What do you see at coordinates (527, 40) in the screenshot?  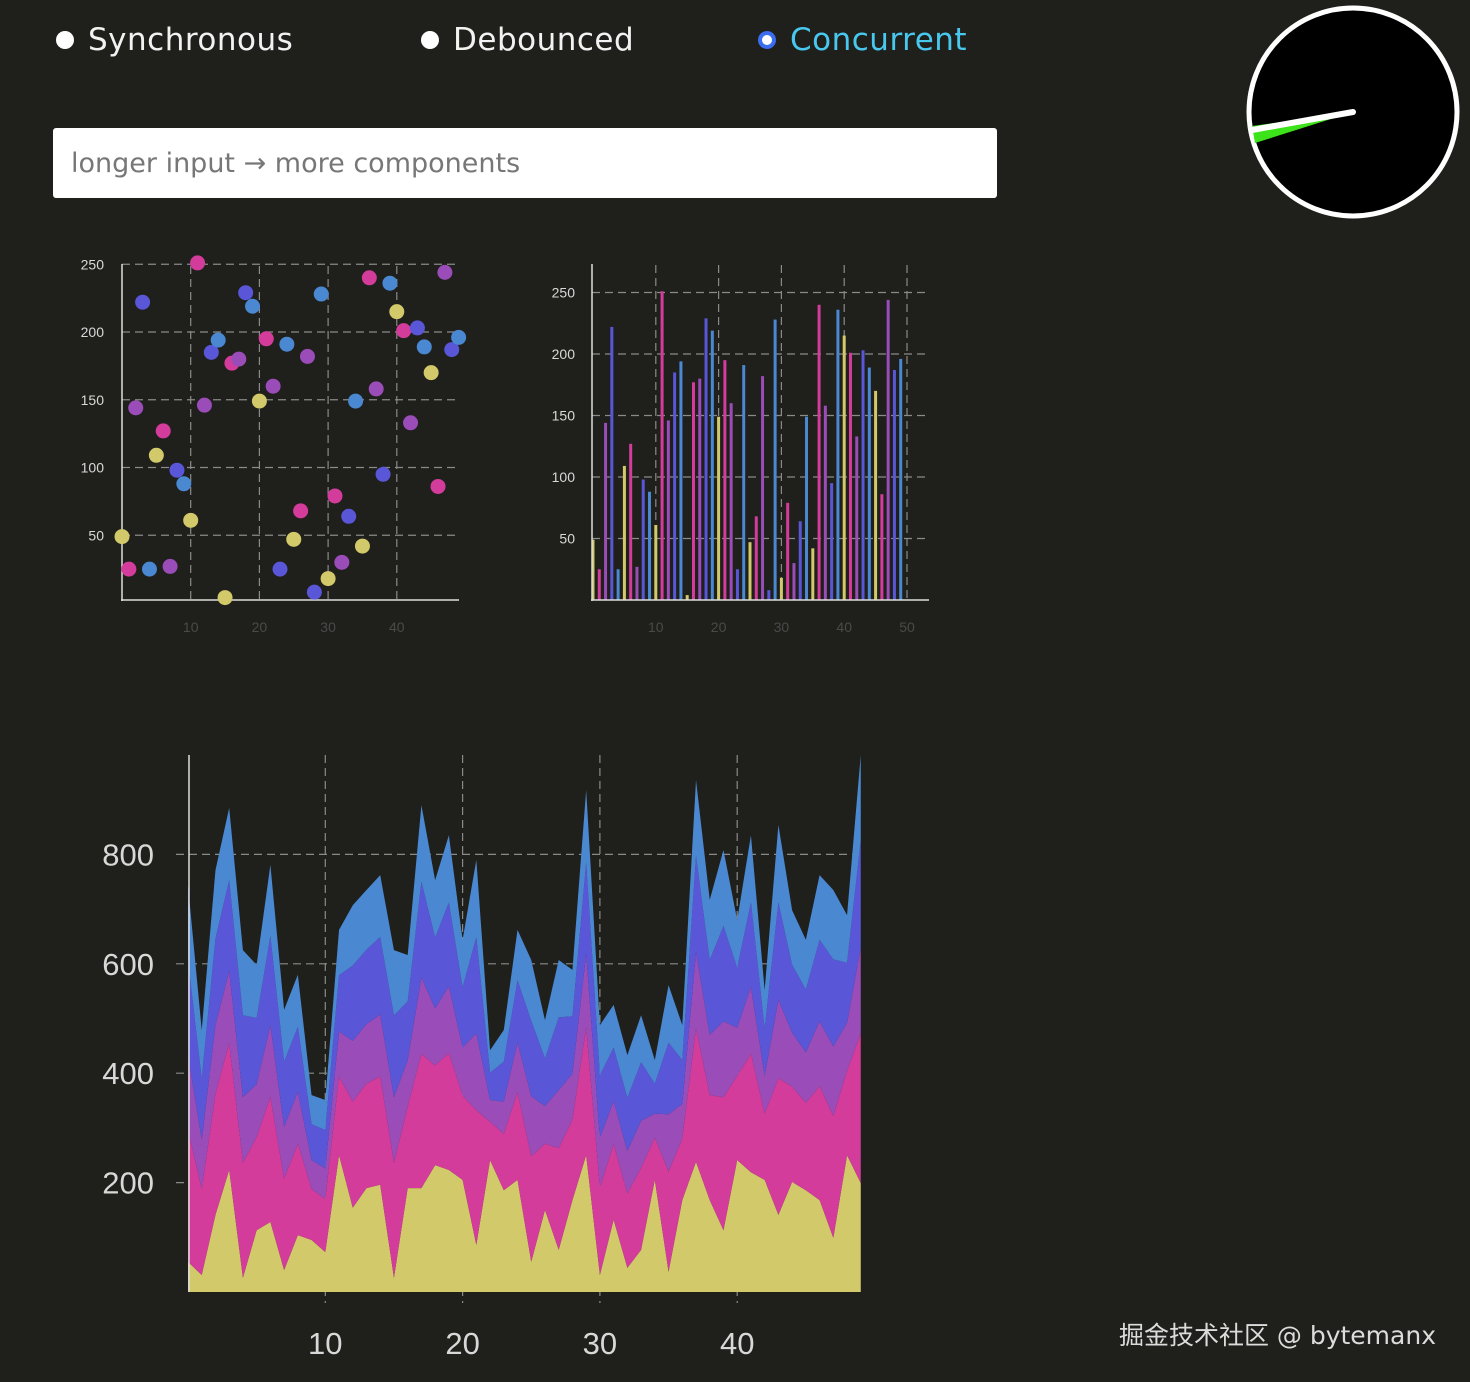 I see `radio-debounced: Debounced` at bounding box center [527, 40].